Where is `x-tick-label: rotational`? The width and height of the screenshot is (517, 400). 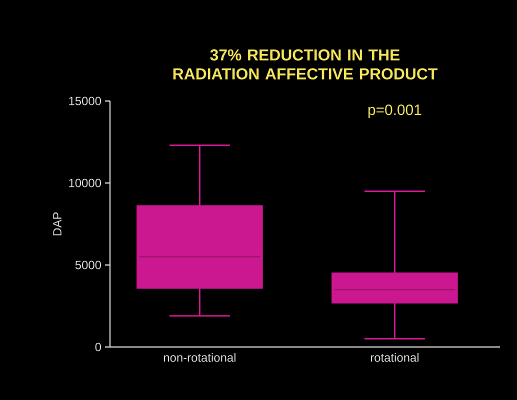
x-tick-label: rotational is located at coordinates (394, 357).